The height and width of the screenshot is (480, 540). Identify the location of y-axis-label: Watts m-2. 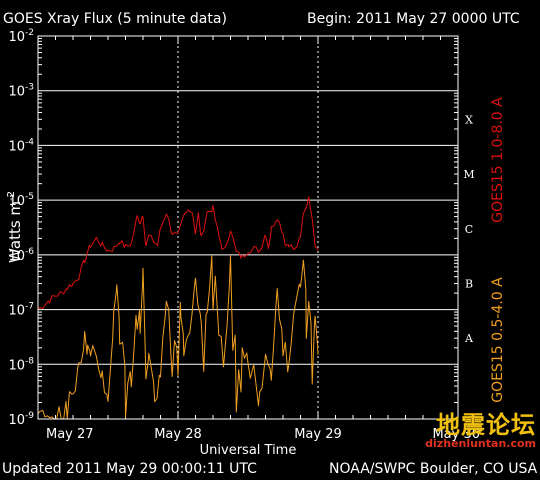
(15, 227).